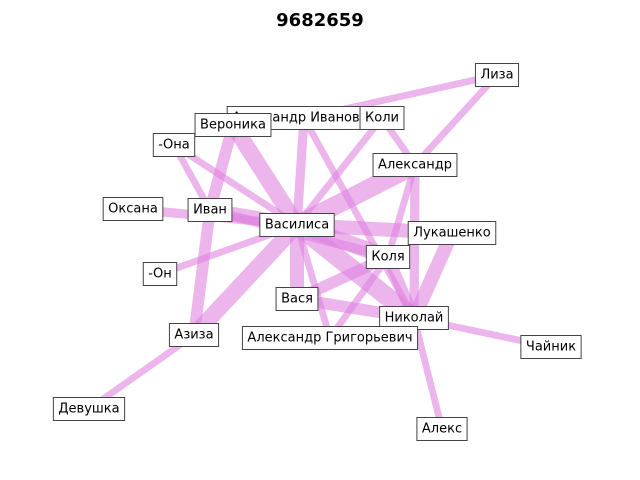 Image resolution: width=640 pixels, height=480 pixels. I want to click on edge-vasilisa-koli, so click(339, 171).